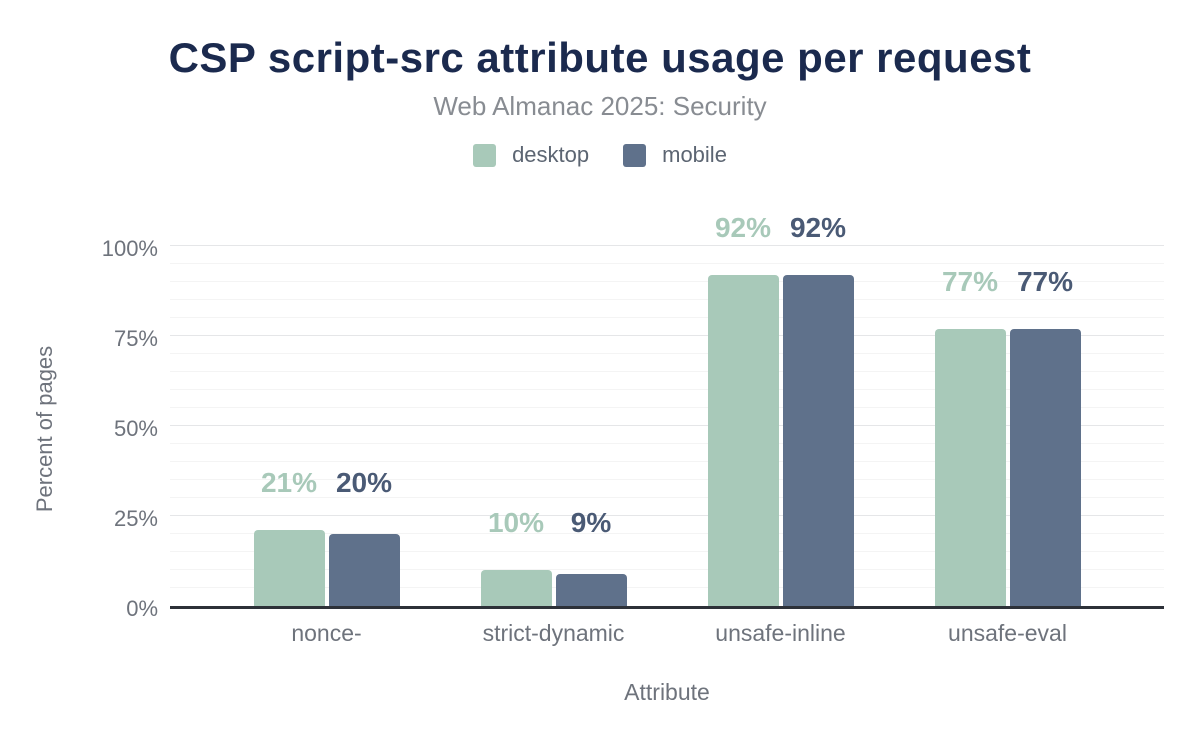  Describe the element at coordinates (289, 568) in the screenshot. I see `bar-desktop-nonce-` at that location.